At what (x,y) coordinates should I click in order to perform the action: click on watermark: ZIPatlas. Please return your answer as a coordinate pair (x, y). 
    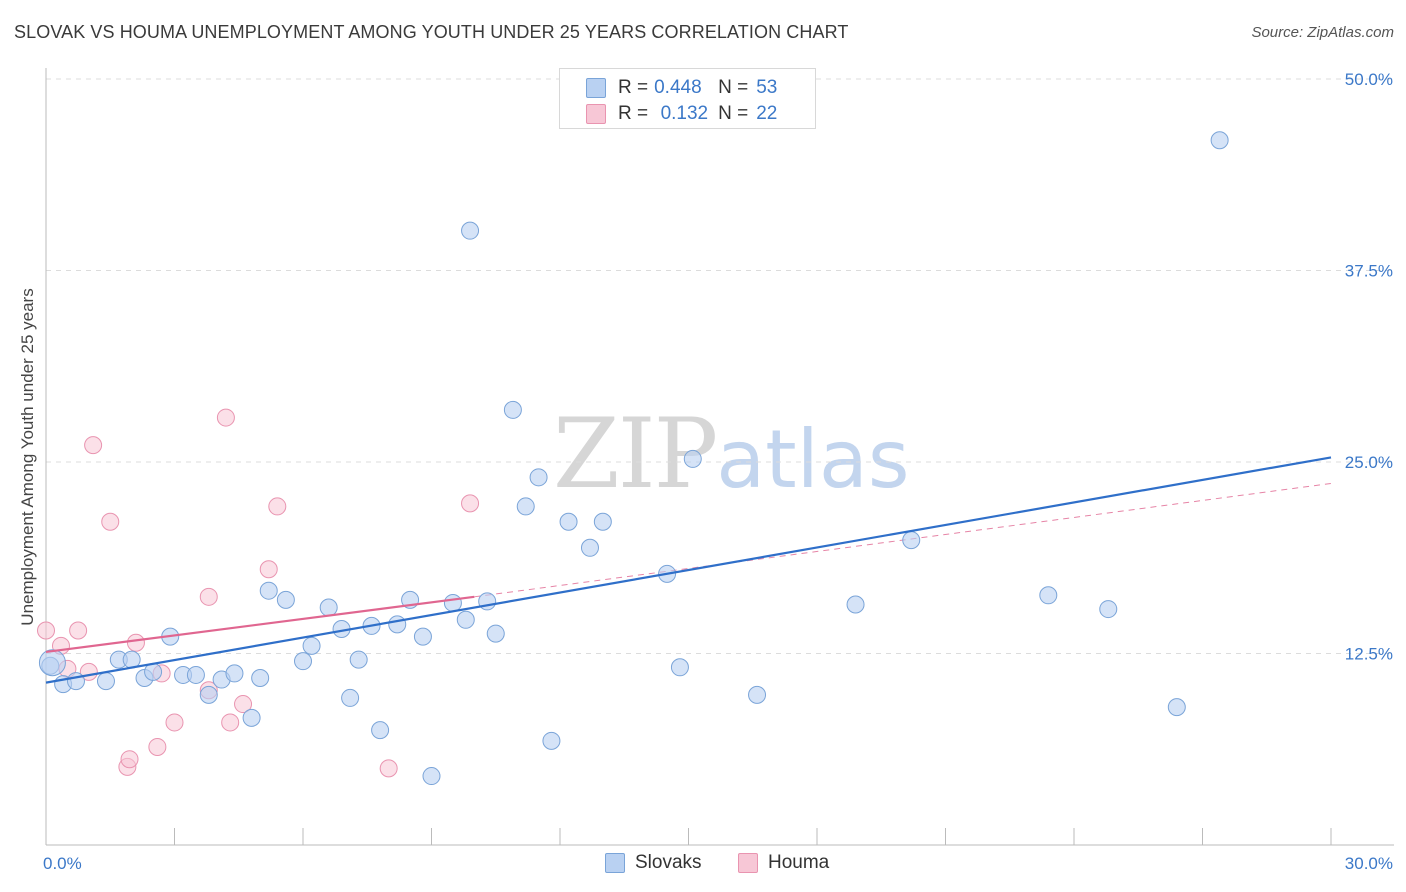
    Looking at the image, I should click on (731, 454).